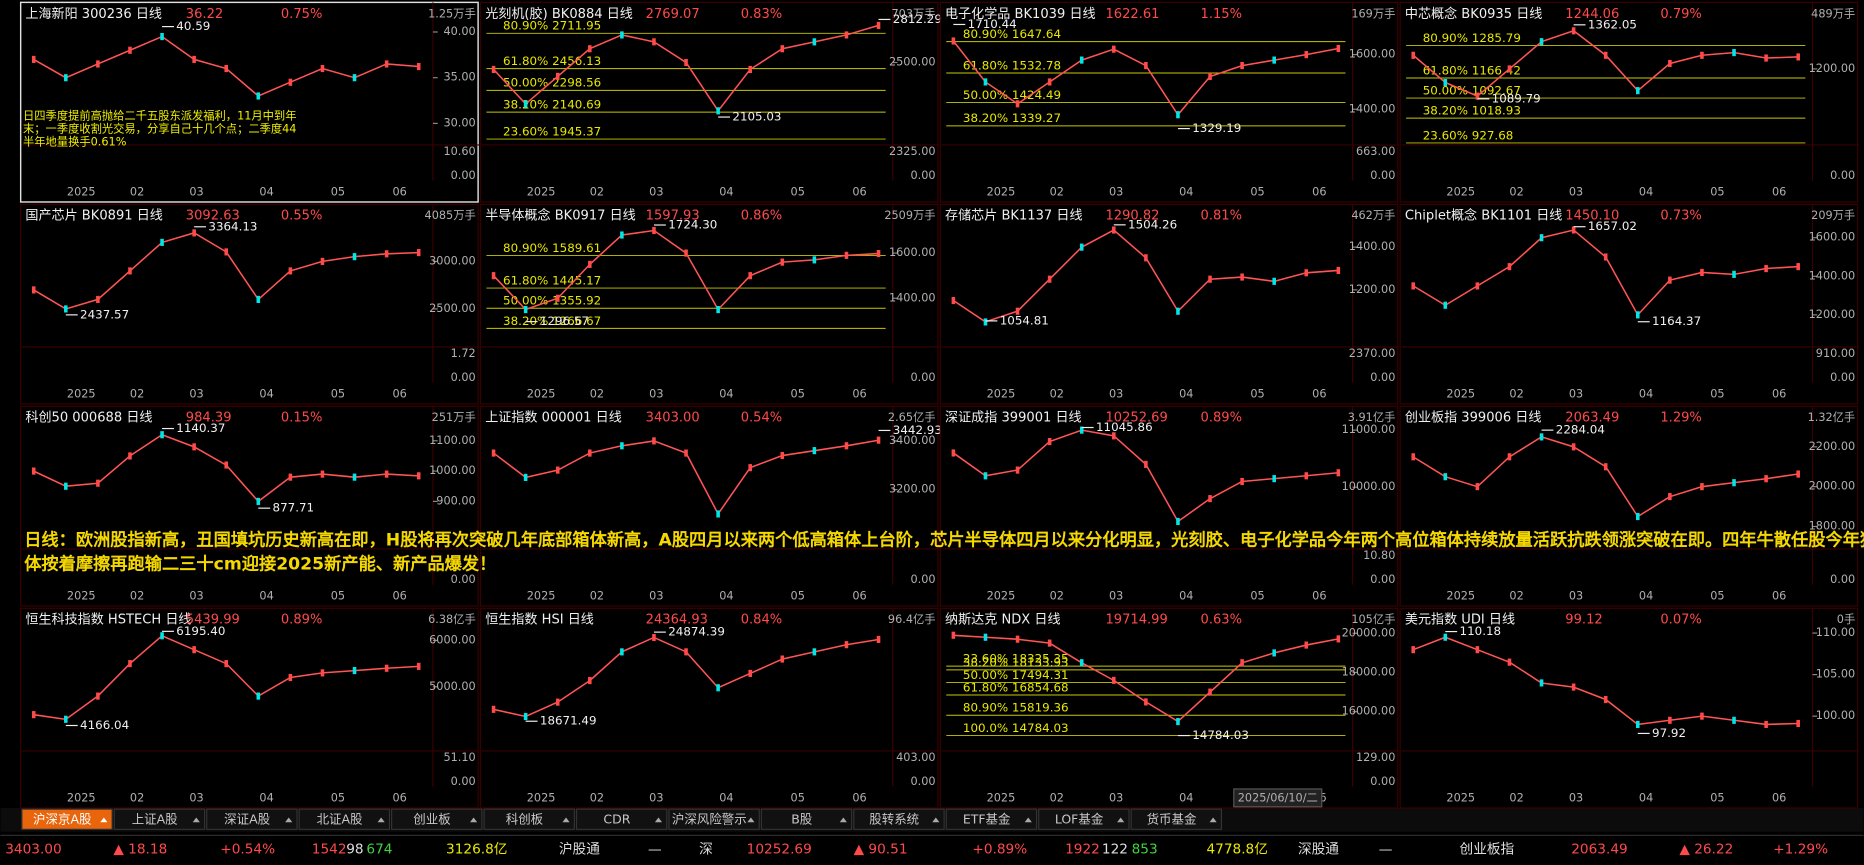 The height and width of the screenshot is (865, 1864). I want to click on panel-title: 国产芯片 BK0891 日线, so click(93, 216).